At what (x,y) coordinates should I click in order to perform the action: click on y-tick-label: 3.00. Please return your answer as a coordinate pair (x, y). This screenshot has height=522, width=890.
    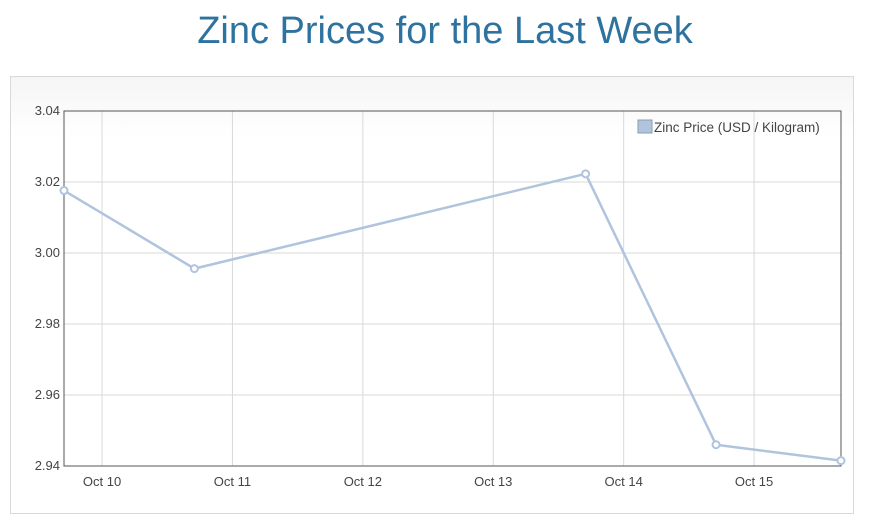
    Looking at the image, I should click on (47, 252).